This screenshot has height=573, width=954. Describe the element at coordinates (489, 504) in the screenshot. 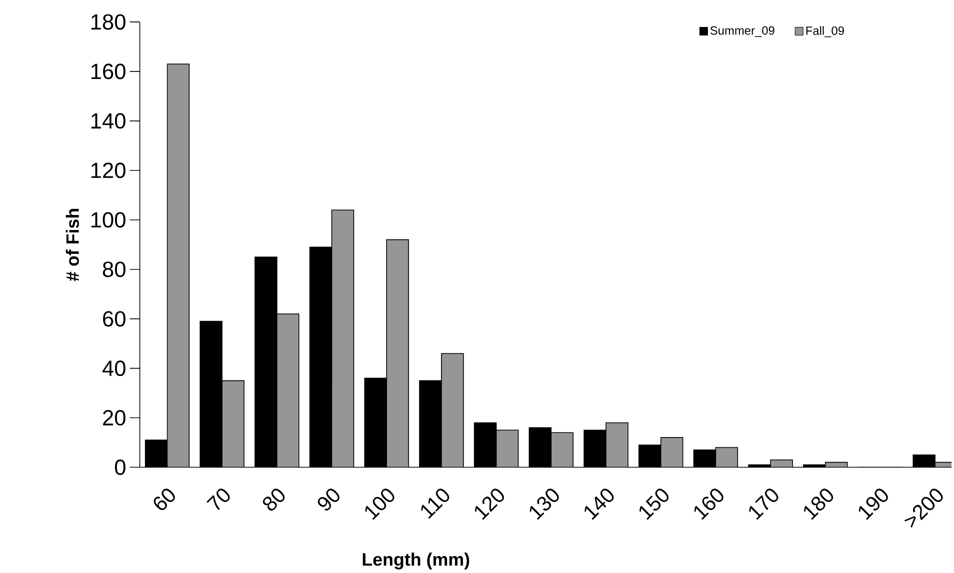

I see `x-tick-label: 120` at that location.